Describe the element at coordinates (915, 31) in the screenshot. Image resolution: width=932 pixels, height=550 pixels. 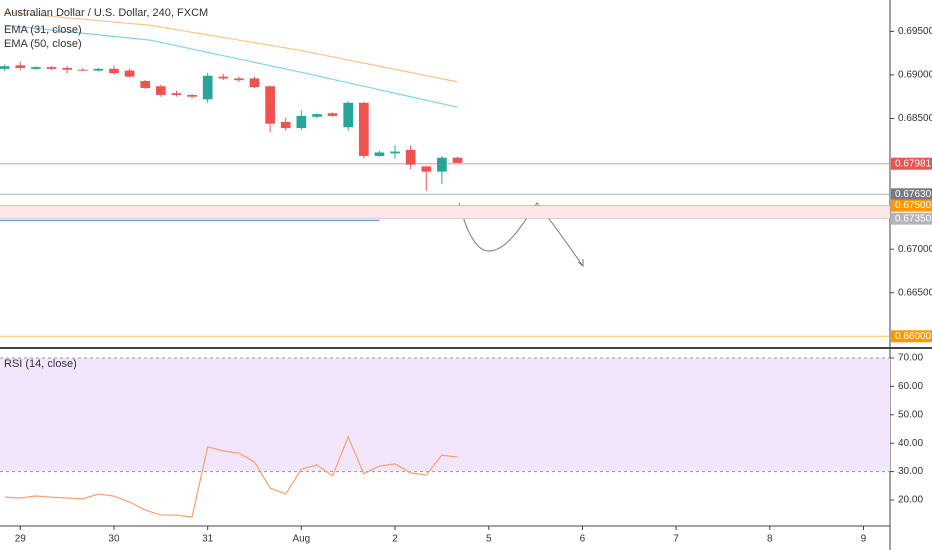
I see `y-tick-label: 0.69500` at that location.